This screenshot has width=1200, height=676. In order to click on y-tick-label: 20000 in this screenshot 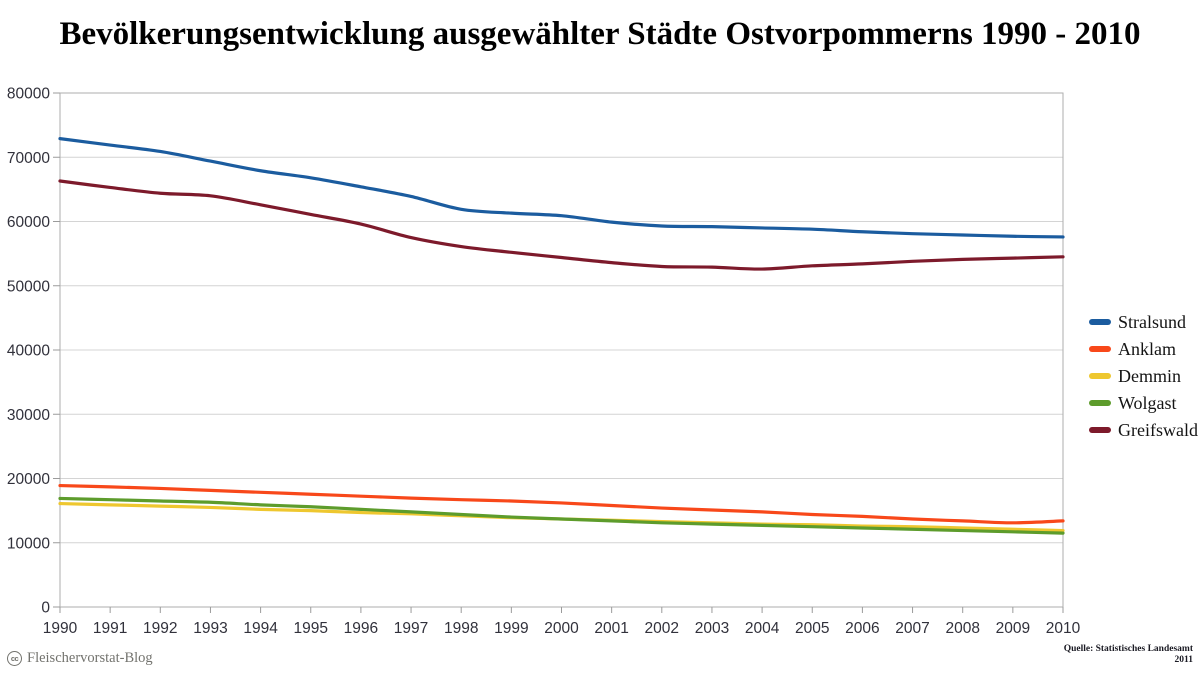, I will do `click(28, 479)`.